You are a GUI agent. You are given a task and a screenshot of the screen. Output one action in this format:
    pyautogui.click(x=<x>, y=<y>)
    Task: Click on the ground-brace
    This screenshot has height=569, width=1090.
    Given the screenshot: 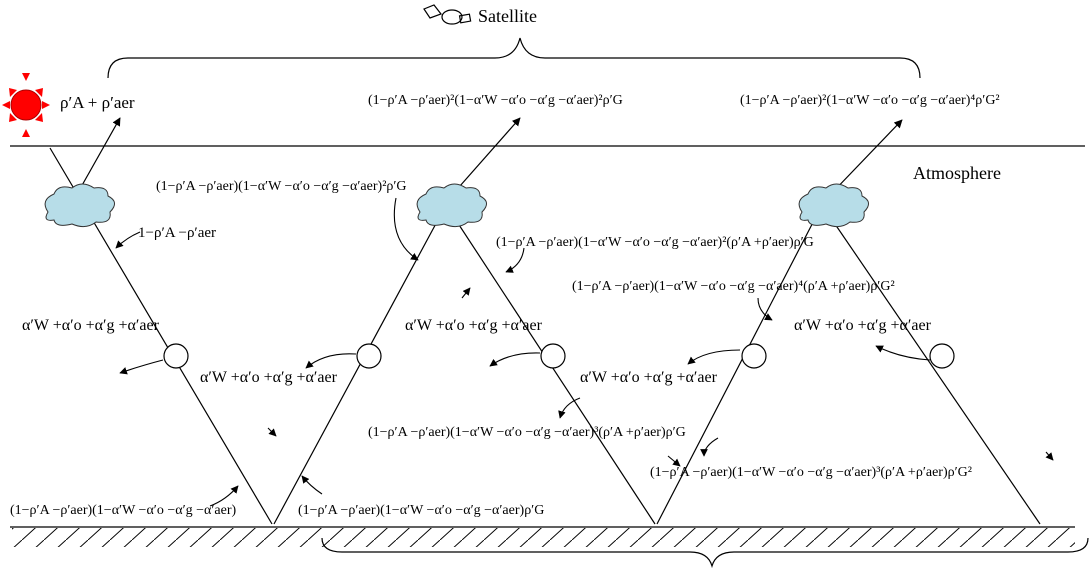 What is the action you would take?
    pyautogui.click(x=705, y=553)
    